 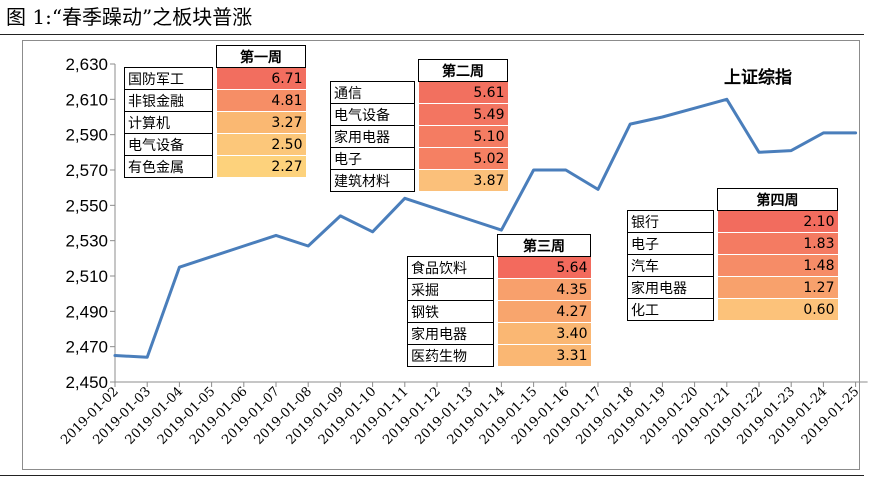 What do you see at coordinates (777, 309) in the screenshot?
I see `sector-return: 0.60` at bounding box center [777, 309].